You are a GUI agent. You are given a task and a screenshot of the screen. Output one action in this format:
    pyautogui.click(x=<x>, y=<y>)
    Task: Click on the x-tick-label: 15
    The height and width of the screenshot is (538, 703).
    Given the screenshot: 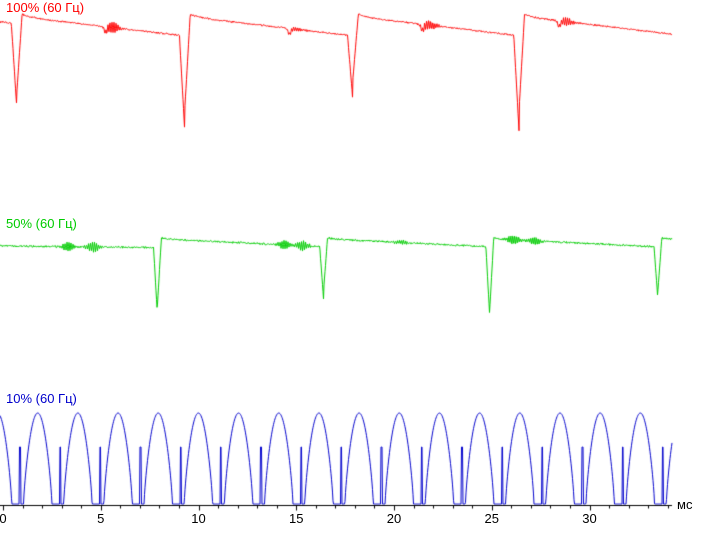 What is the action you would take?
    pyautogui.click(x=296, y=518)
    